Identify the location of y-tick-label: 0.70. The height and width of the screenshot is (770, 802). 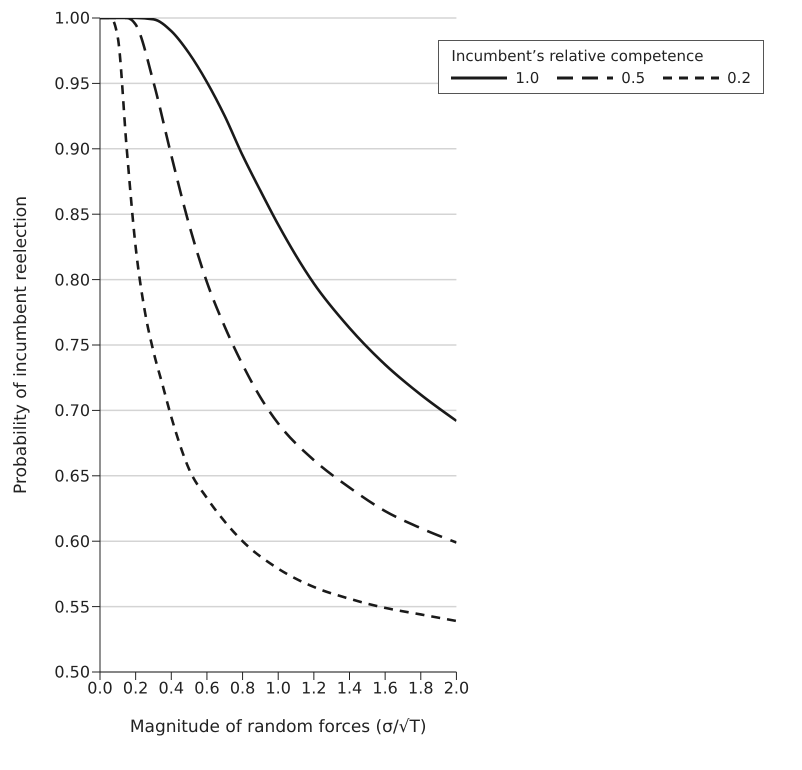
(72, 410).